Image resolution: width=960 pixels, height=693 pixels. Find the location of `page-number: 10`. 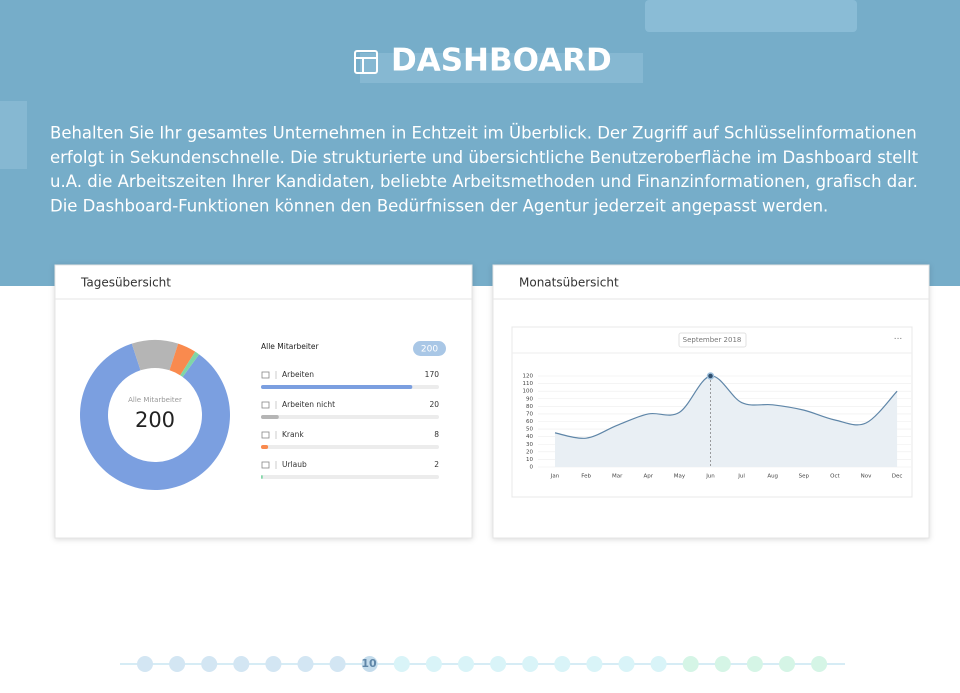

page-number: 10 is located at coordinates (369, 663).